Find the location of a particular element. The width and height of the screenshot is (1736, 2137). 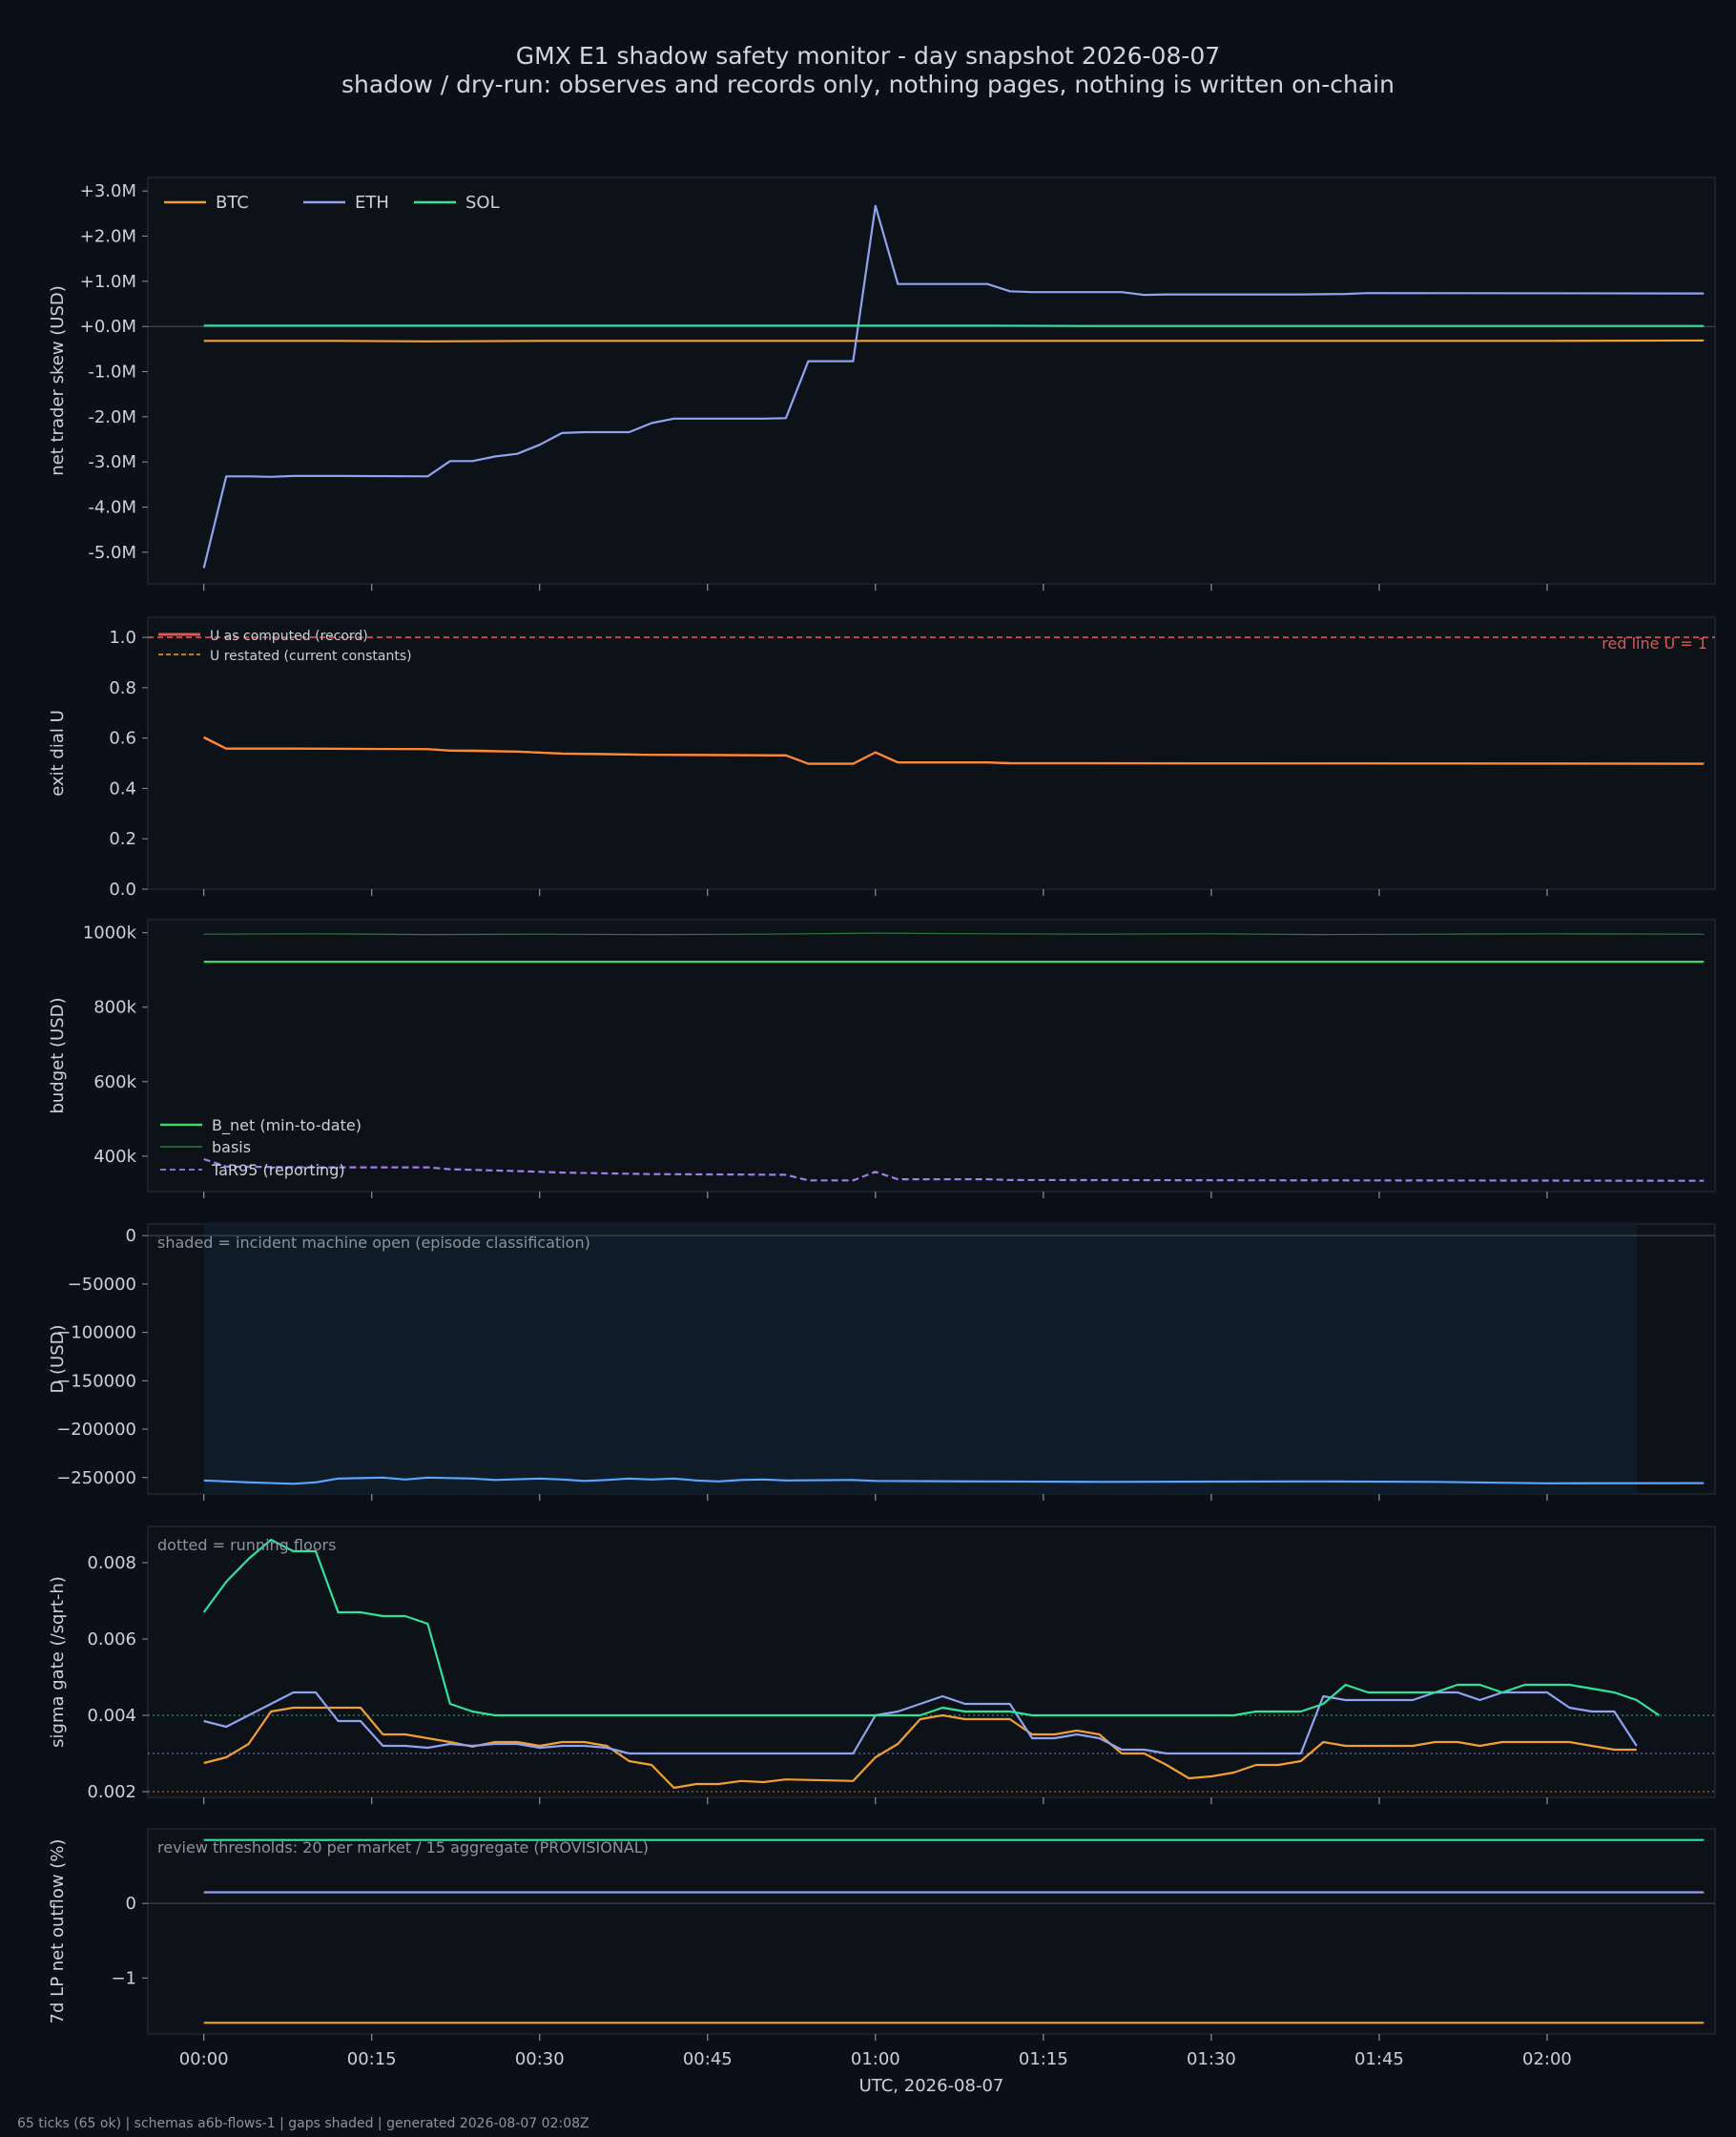

panel-5-series-sol is located at coordinates (931, 1627).